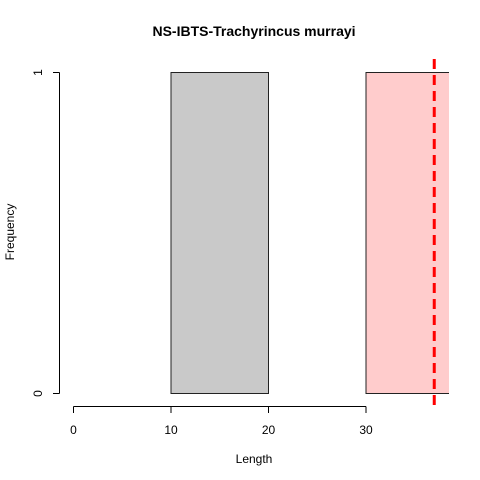 The image size is (480, 480). I want to click on x-tick-label: 0, so click(73, 430).